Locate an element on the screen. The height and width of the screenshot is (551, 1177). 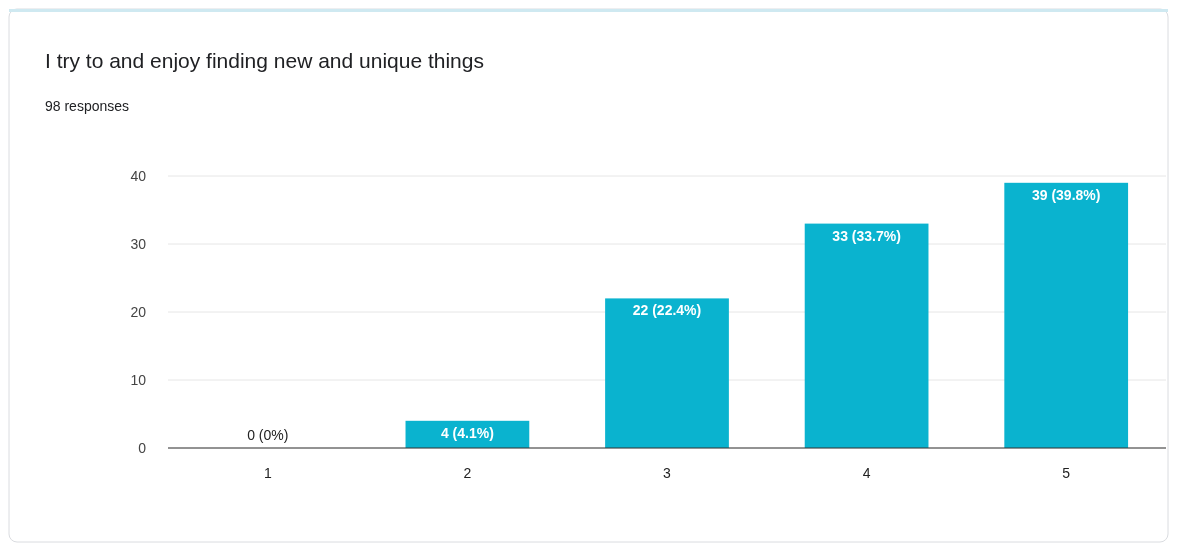
y-tick-label: 0 is located at coordinates (142, 448).